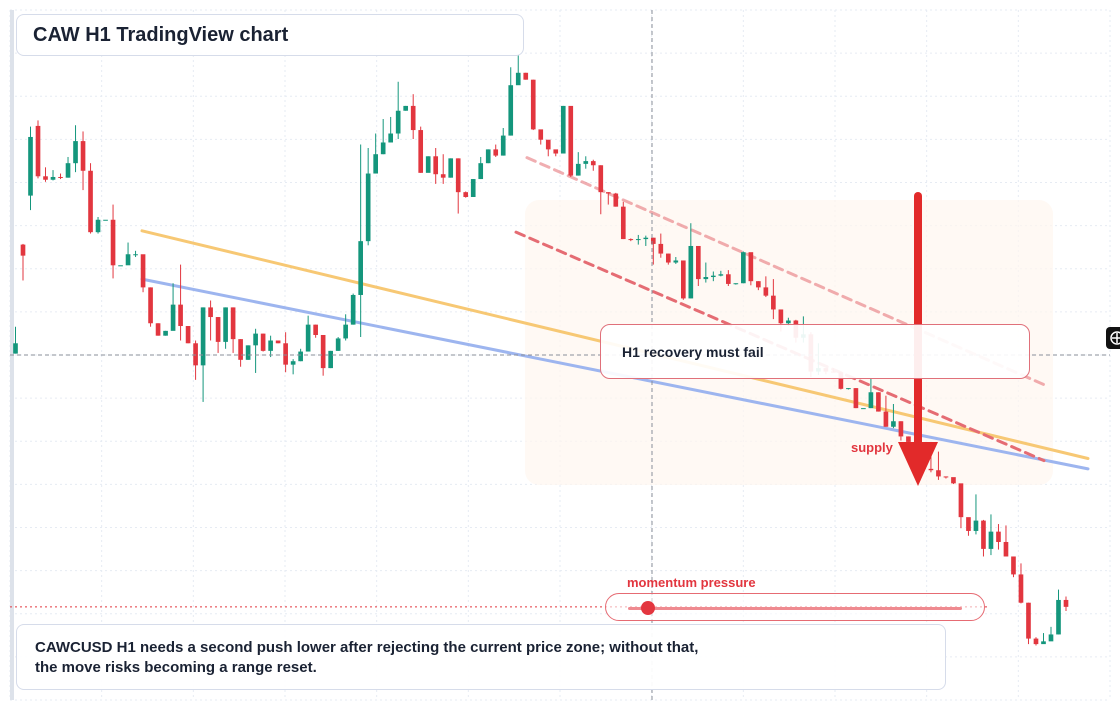 The image size is (1120, 704). Describe the element at coordinates (1113, 338) in the screenshot. I see `crosshair-icon` at that location.